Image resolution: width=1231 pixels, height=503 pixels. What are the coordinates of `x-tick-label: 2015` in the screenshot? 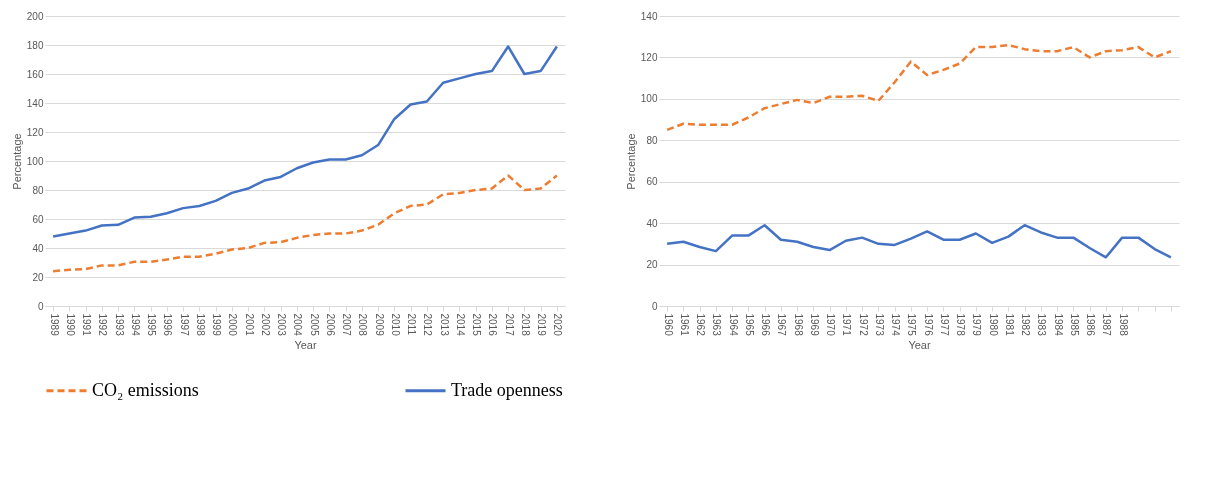 It's located at (477, 325).